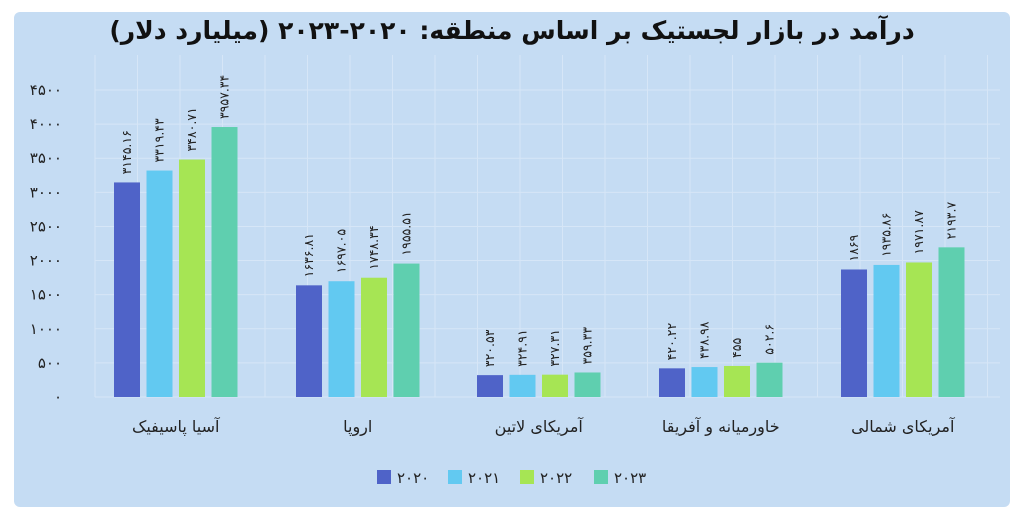 This screenshot has height=519, width=1024. What do you see at coordinates (58, 397) in the screenshot?
I see `y-tick-label: ۰` at bounding box center [58, 397].